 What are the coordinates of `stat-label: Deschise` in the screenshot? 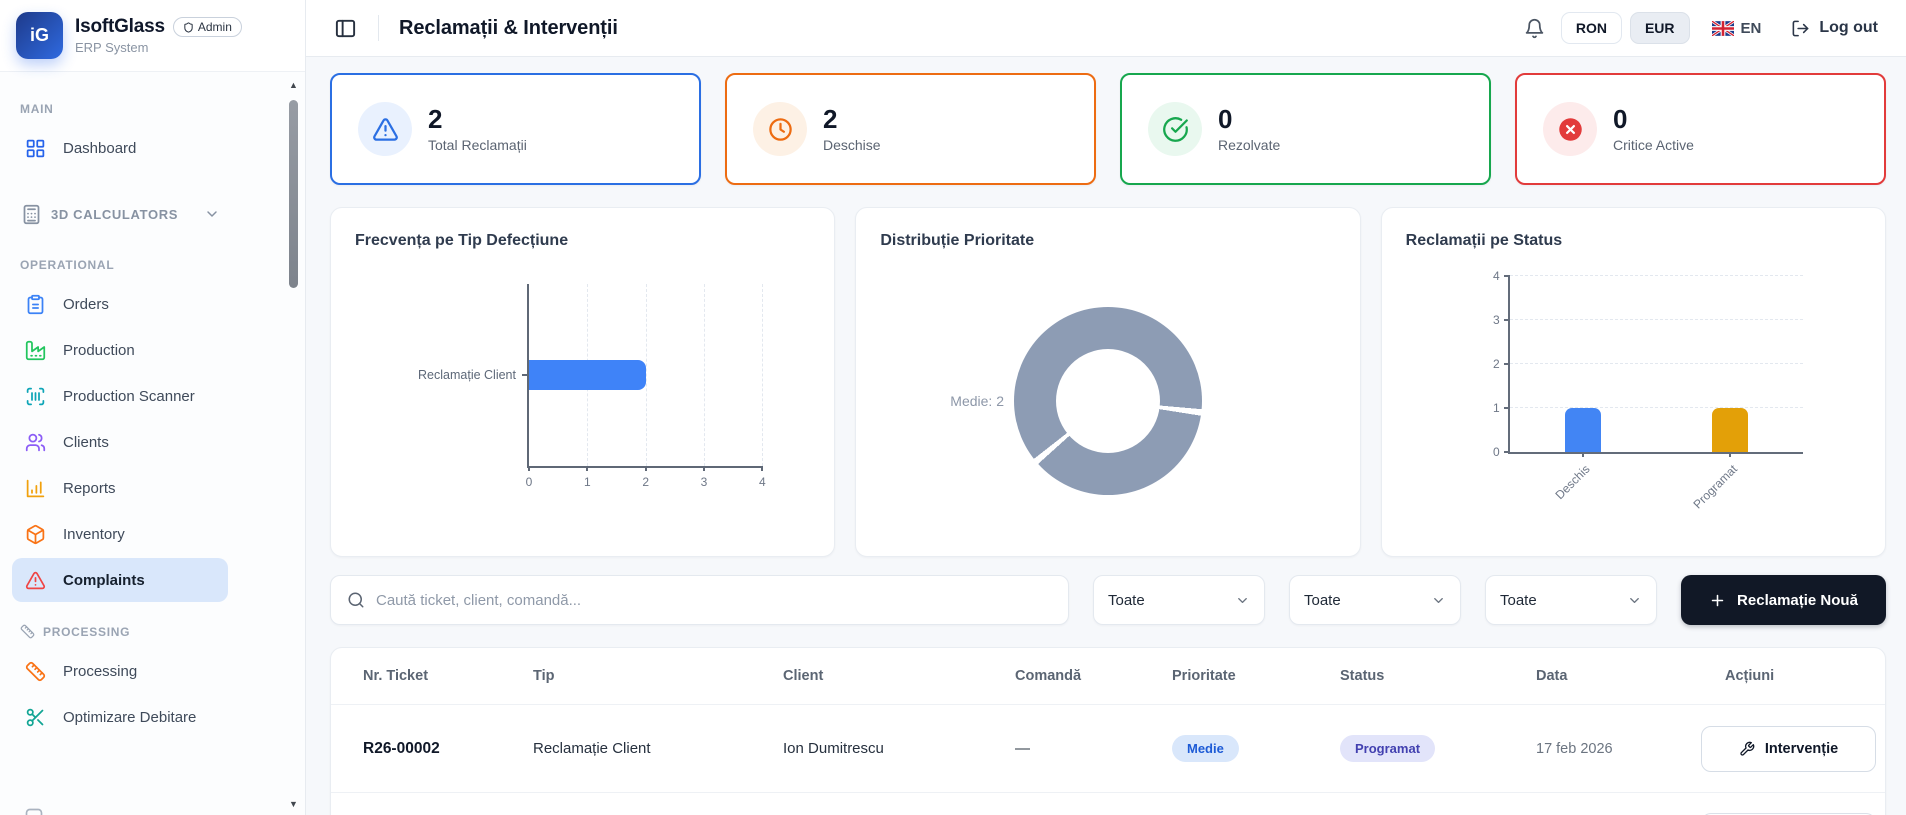 It's located at (852, 144).